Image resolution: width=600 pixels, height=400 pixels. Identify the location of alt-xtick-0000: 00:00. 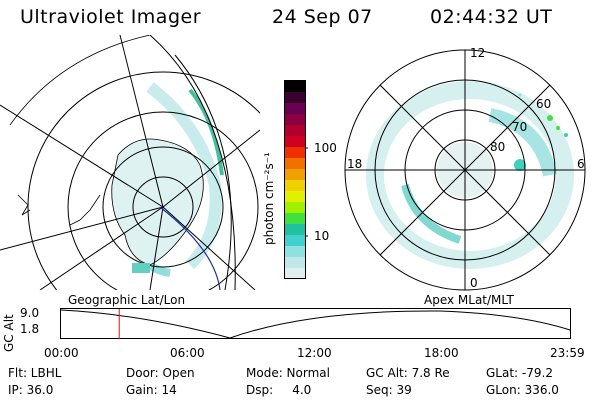
(61, 353).